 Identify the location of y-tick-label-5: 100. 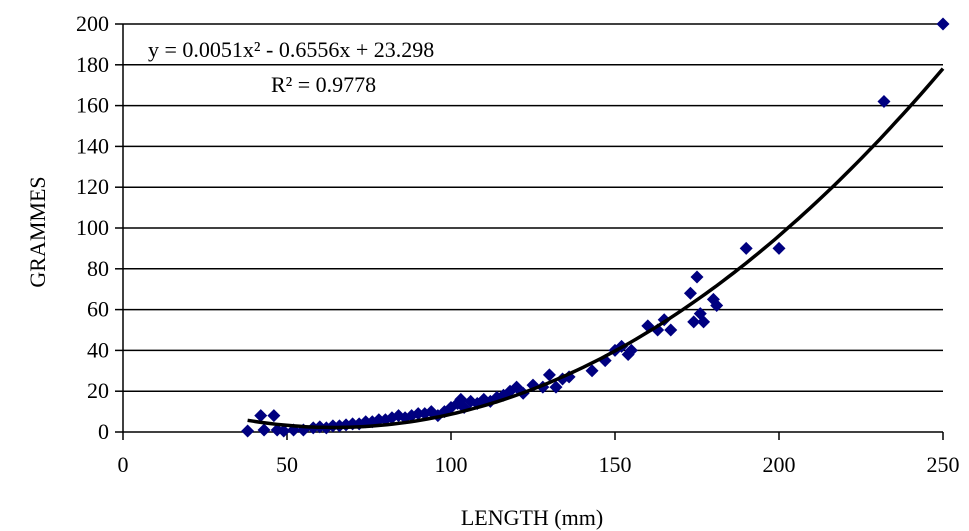
(92, 227).